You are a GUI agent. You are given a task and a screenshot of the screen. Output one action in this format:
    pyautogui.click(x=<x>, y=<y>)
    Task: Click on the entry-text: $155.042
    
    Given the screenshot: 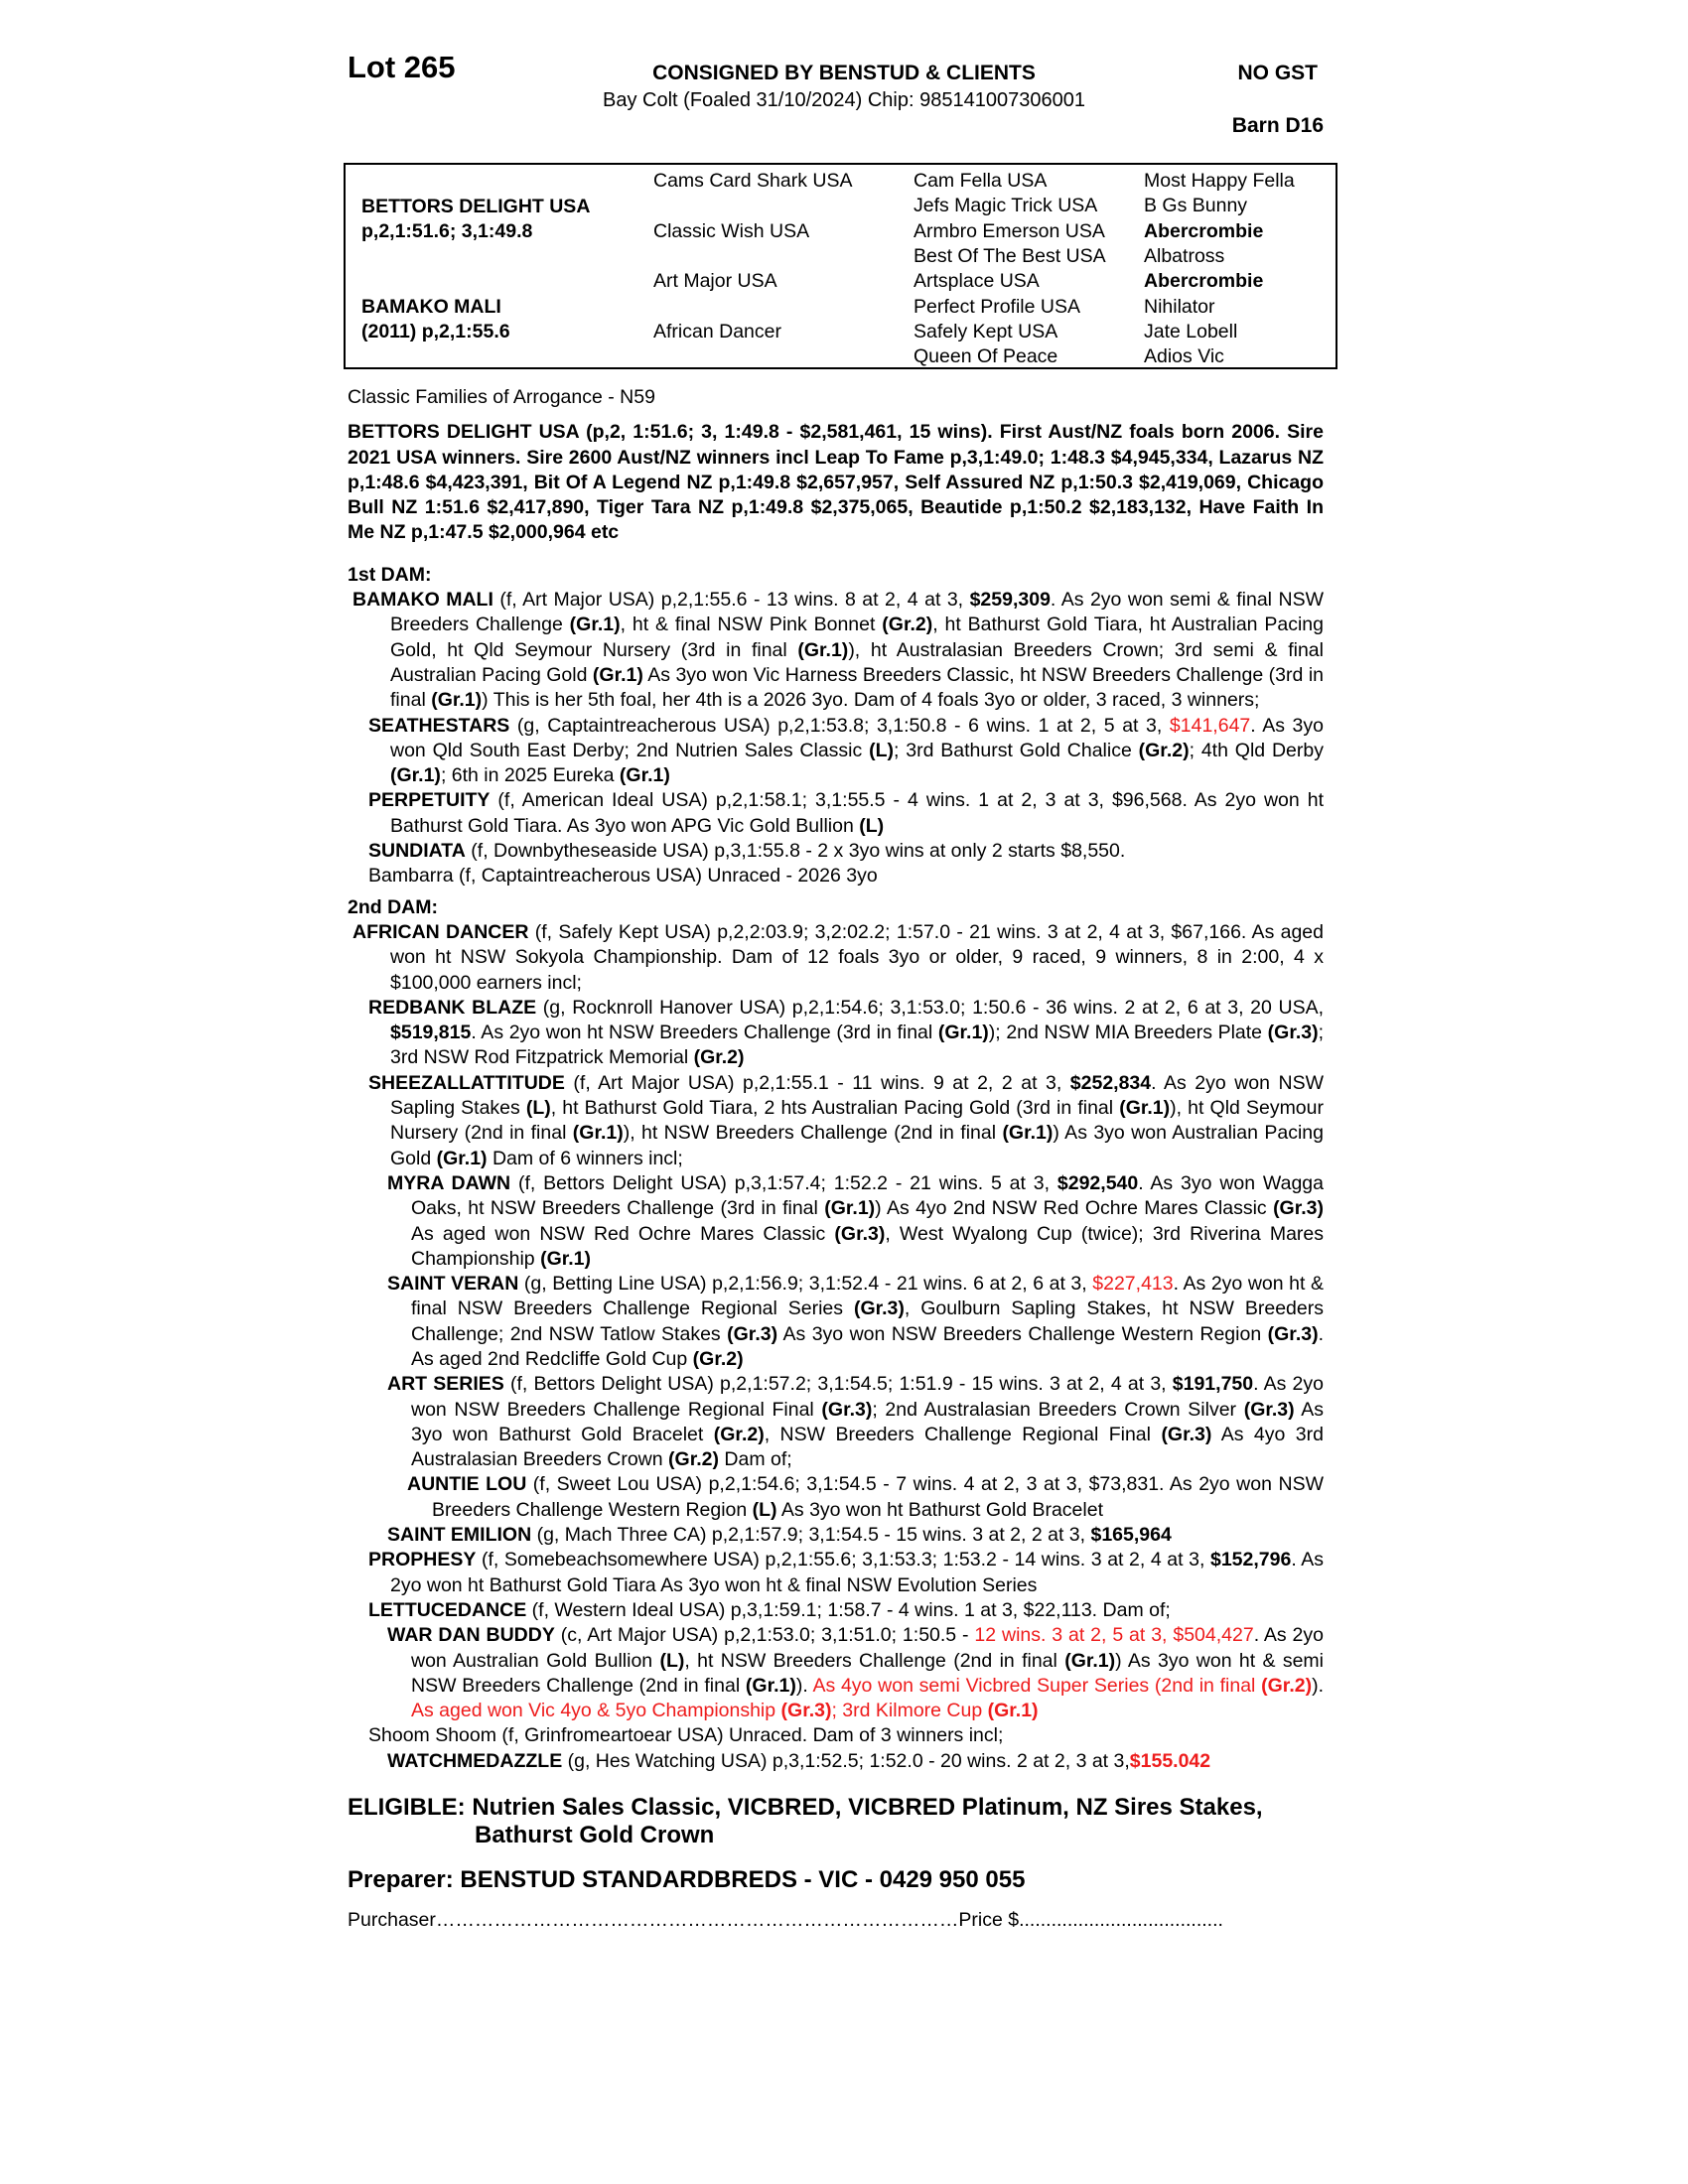 What is the action you would take?
    pyautogui.click(x=1170, y=1760)
    